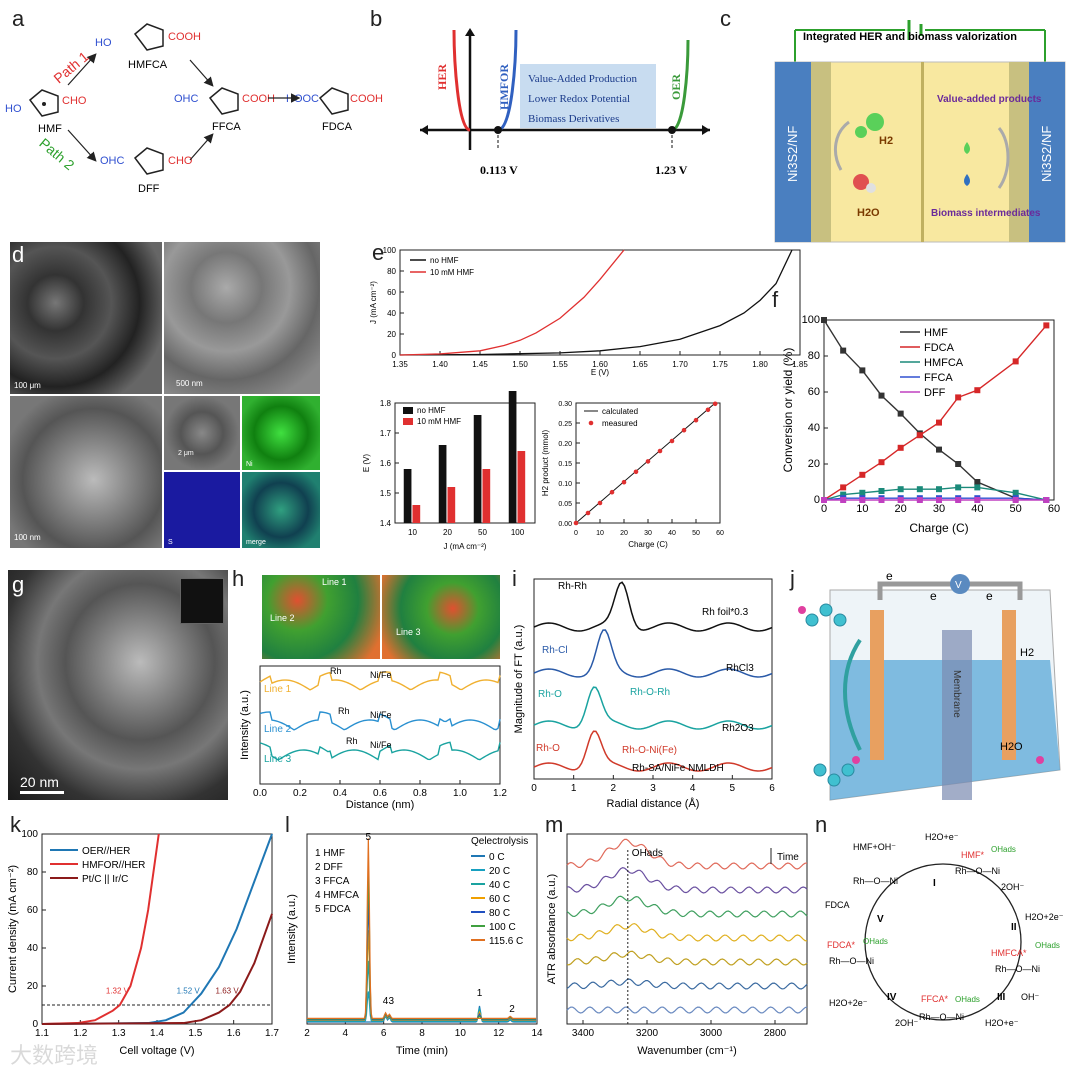 Image resolution: width=1080 pixels, height=1070 pixels. I want to click on x-tick-label: 1.80, so click(760, 364).